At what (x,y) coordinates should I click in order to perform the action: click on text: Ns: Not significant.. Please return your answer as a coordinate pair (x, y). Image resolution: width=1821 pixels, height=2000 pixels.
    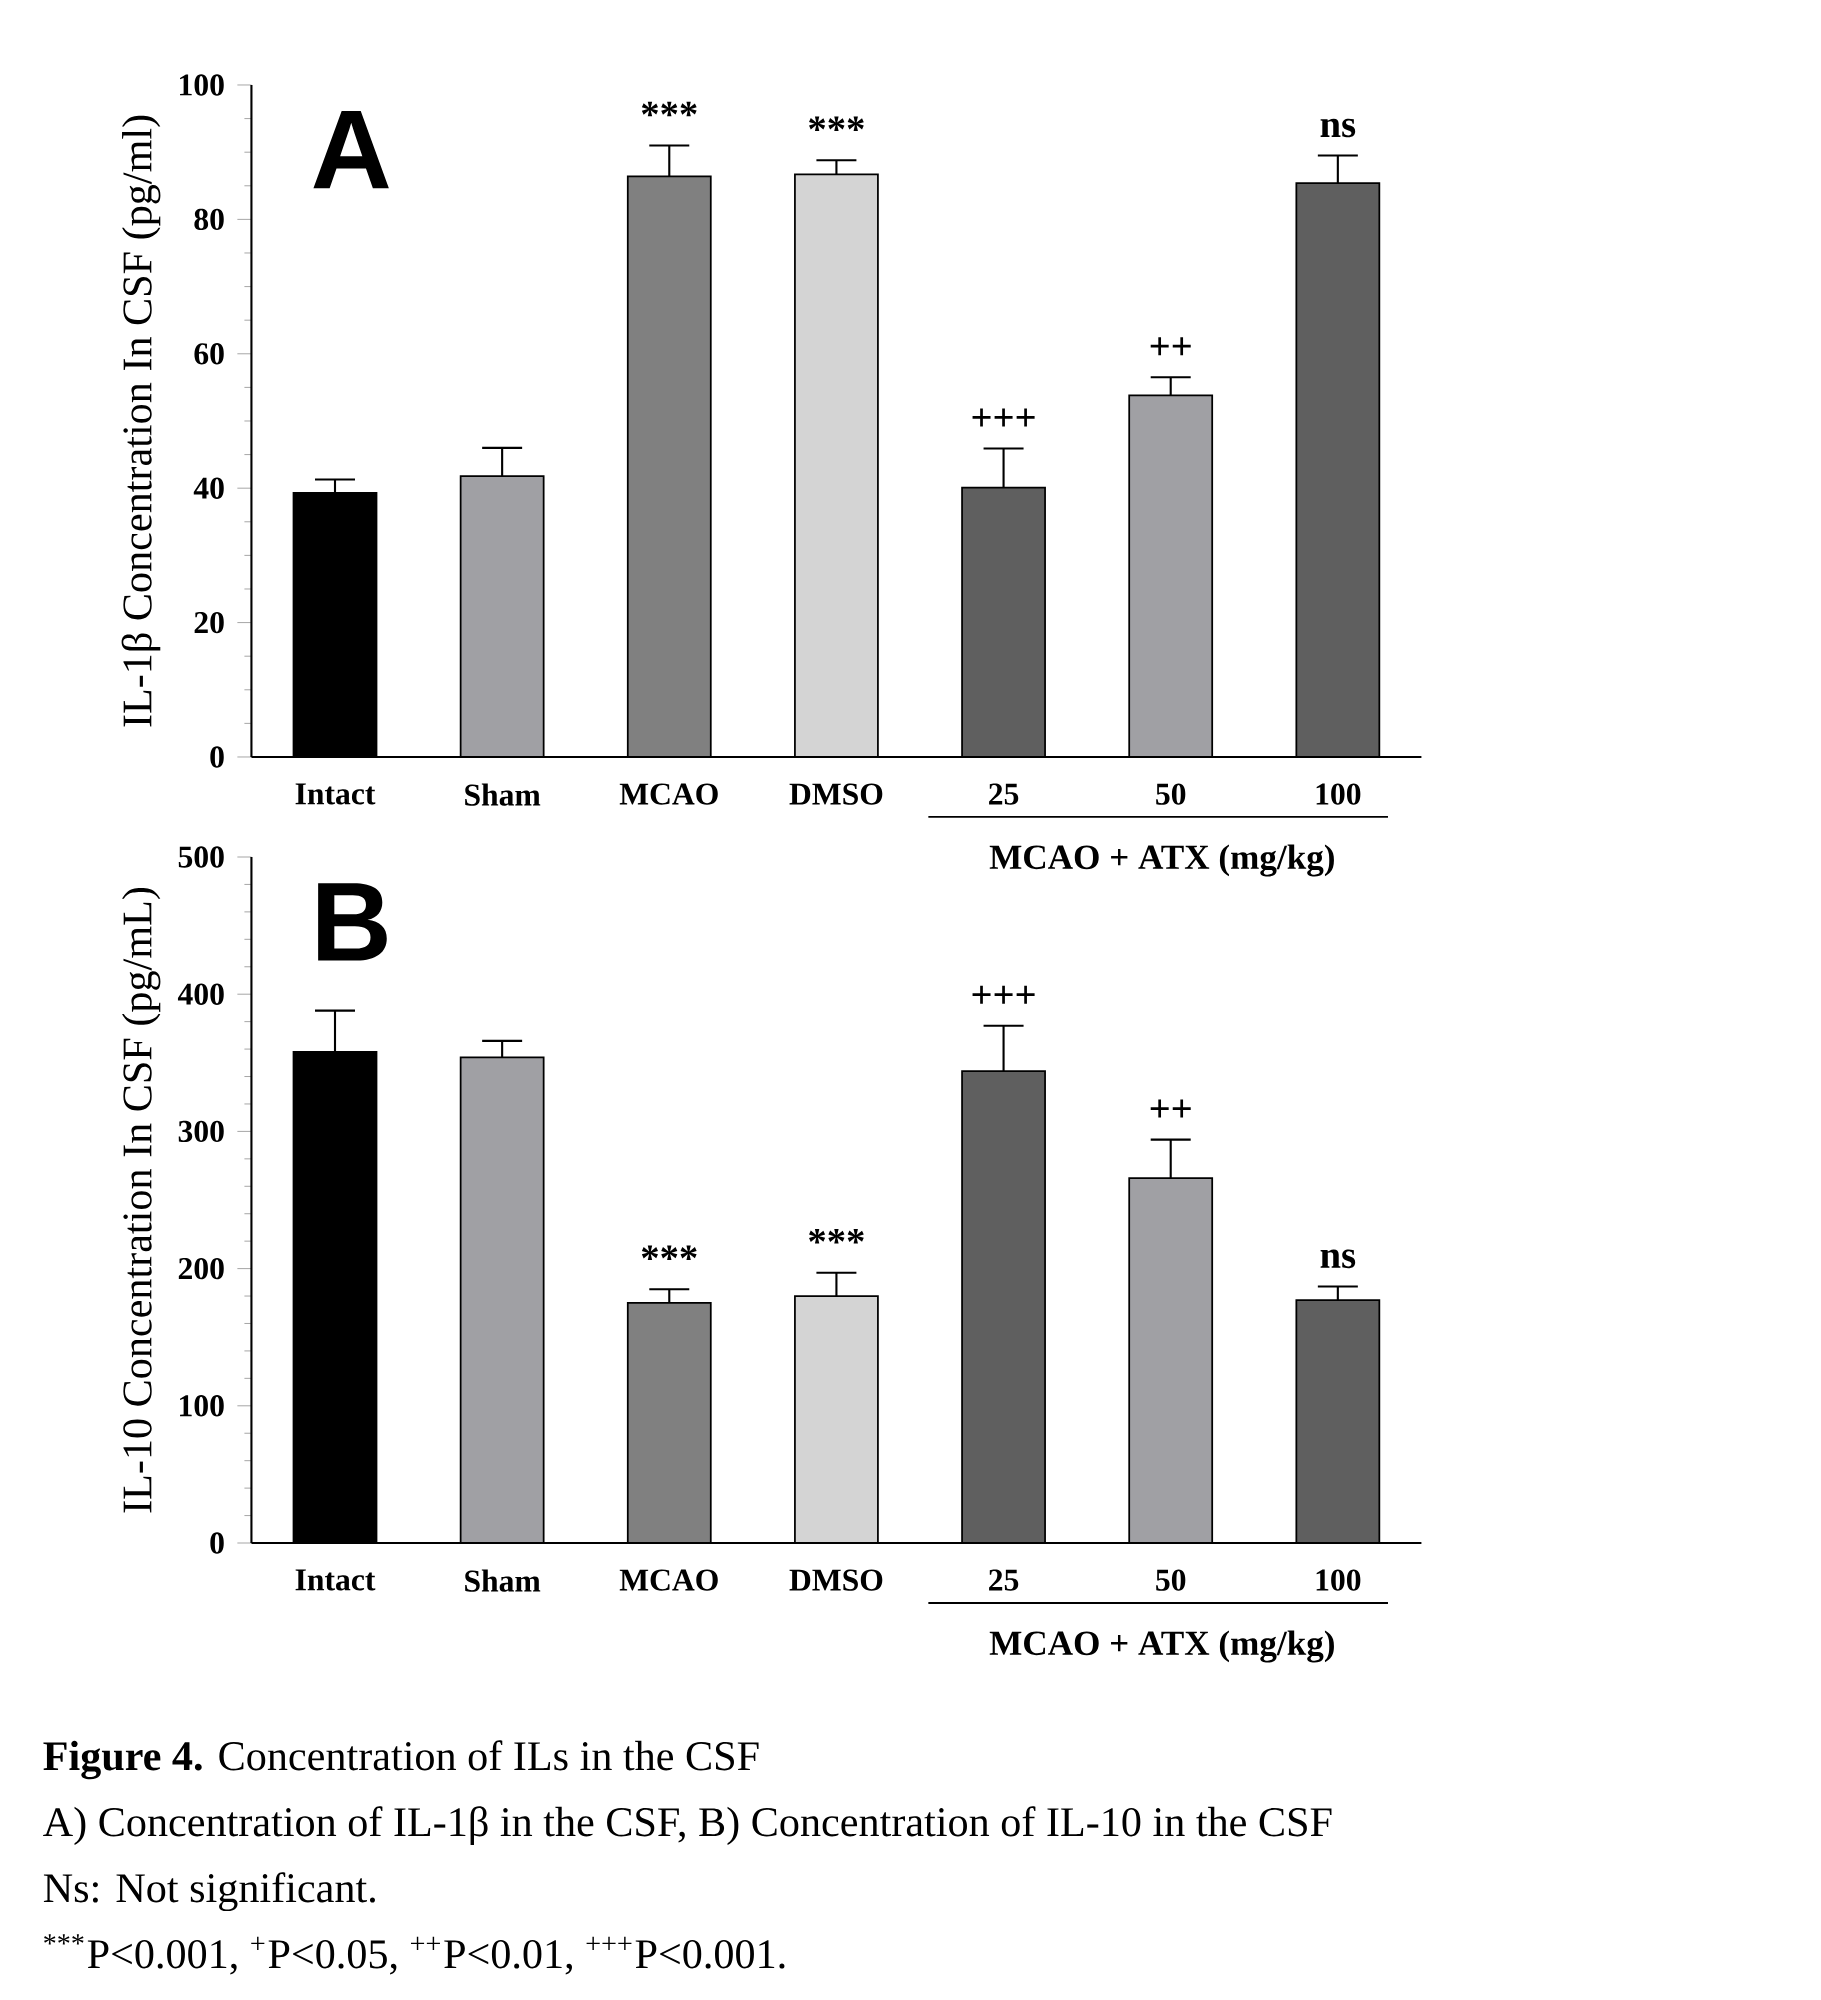
    Looking at the image, I should click on (209, 1892).